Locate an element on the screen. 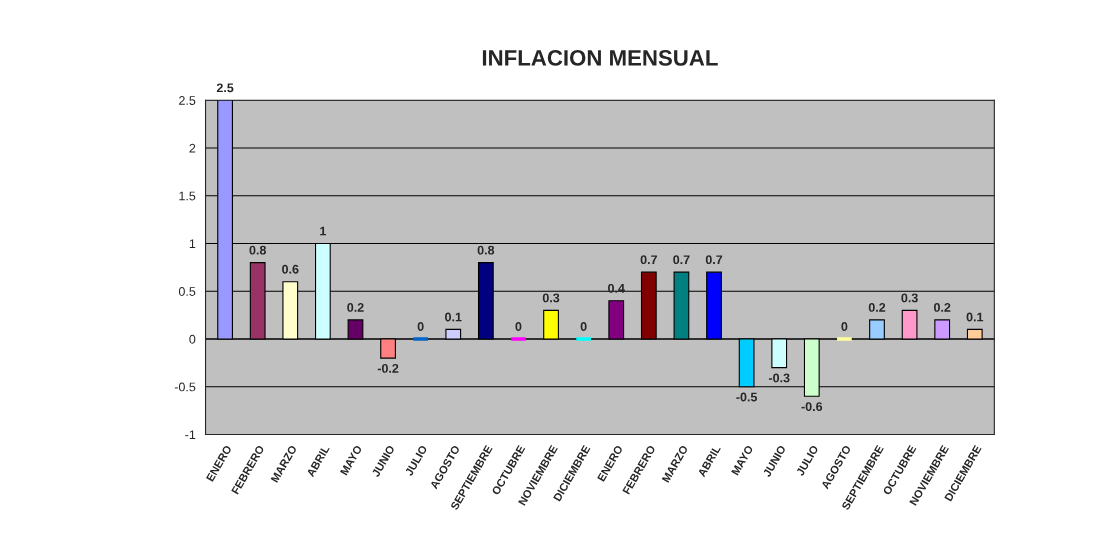 The height and width of the screenshot is (557, 1111). data-label: -0.5 is located at coordinates (747, 397).